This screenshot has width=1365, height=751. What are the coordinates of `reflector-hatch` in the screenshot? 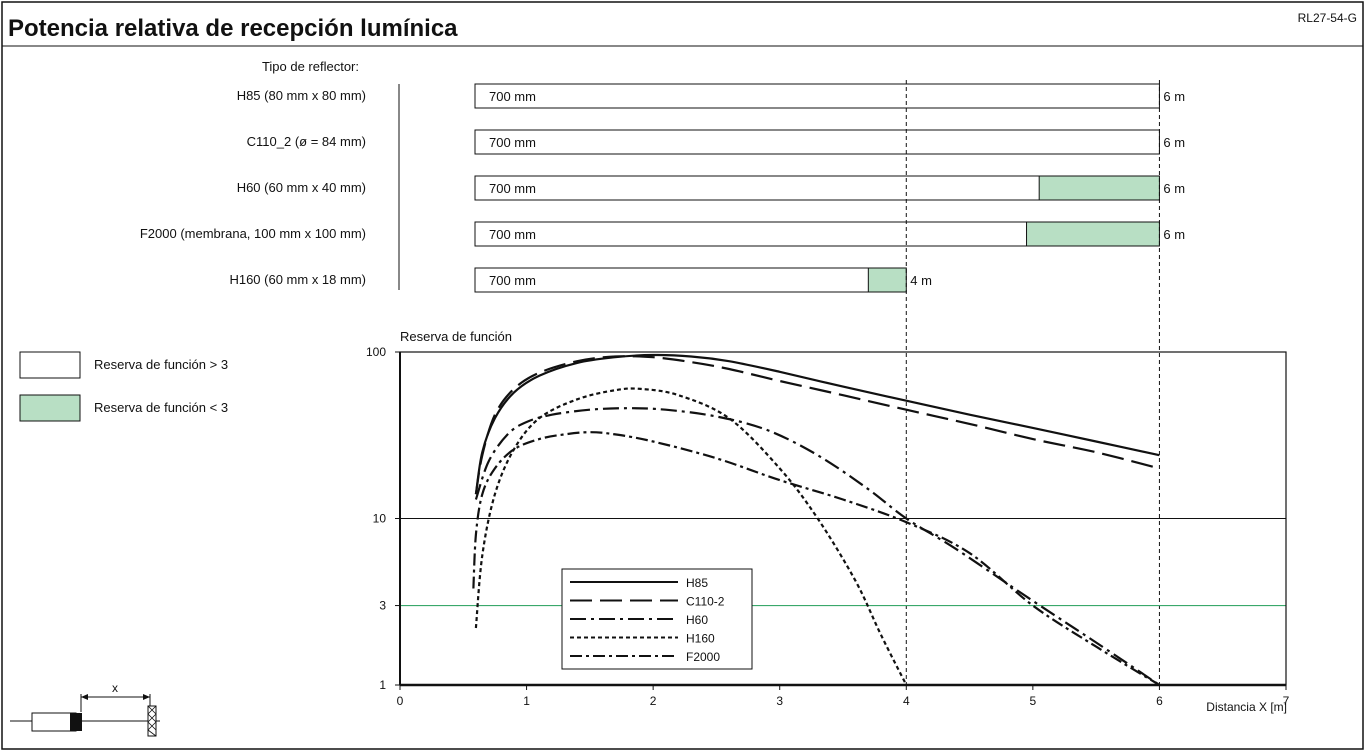 It's located at (152, 721).